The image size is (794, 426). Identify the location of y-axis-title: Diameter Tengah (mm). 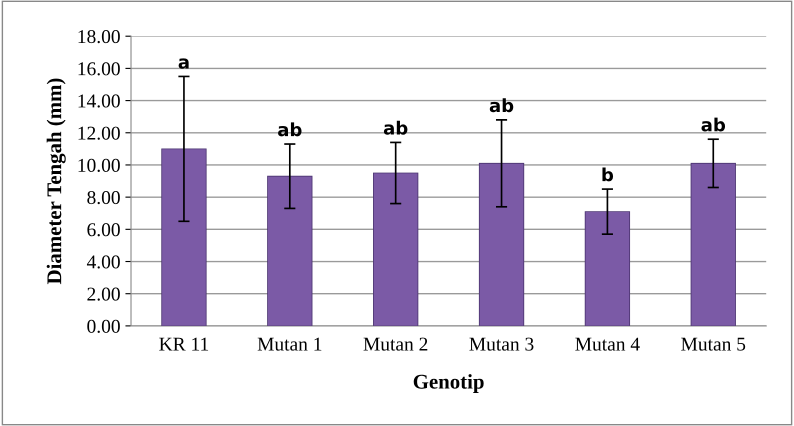
(56, 181).